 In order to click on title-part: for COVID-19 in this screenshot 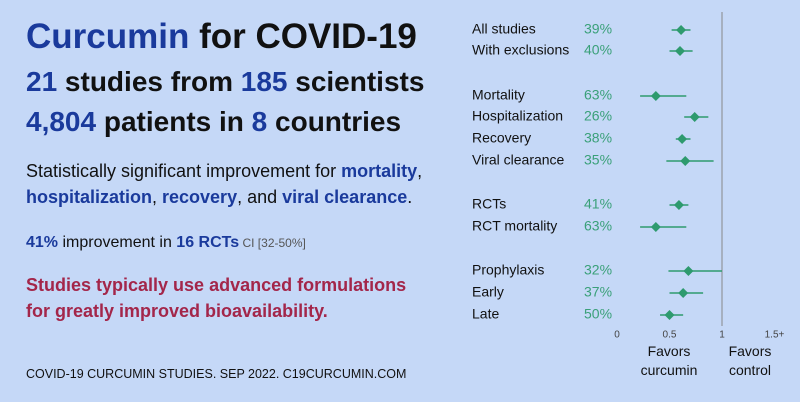, I will do `click(303, 36)`.